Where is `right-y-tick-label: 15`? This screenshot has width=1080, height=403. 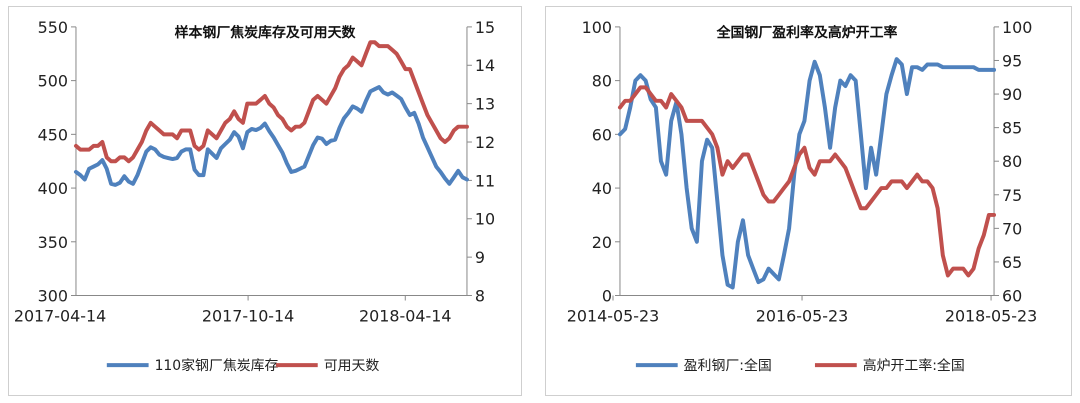
right-y-tick-label: 15 is located at coordinates (485, 27).